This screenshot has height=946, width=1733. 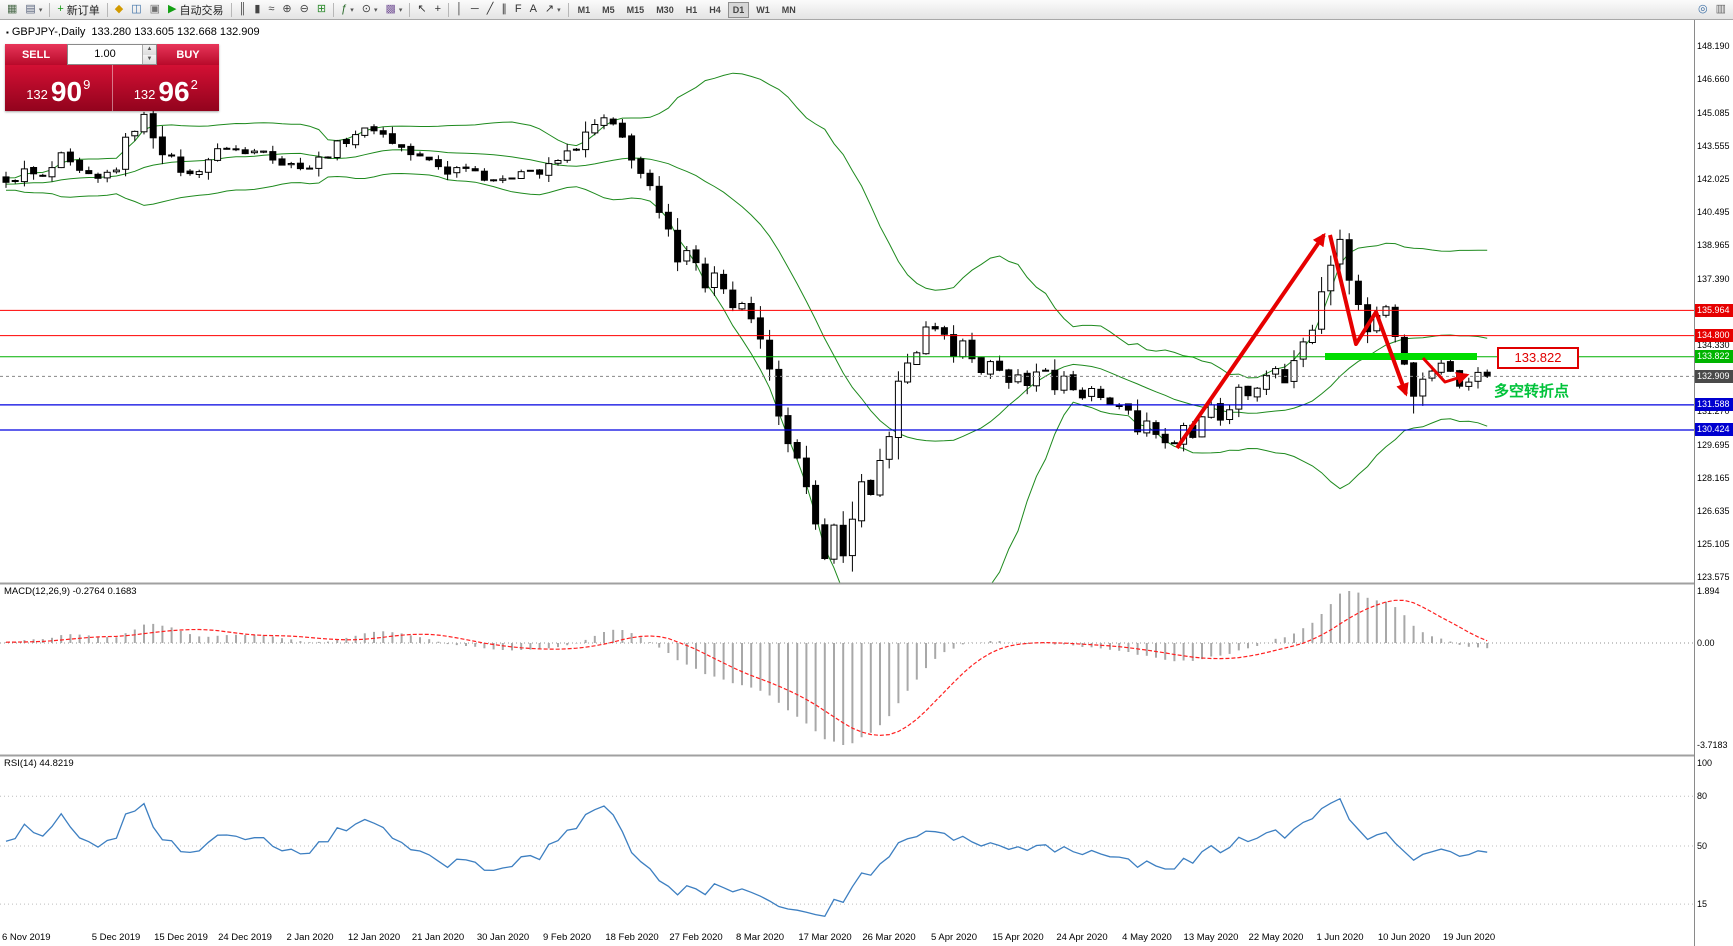 I want to click on volume-spinner: ▲ ▼, so click(x=149, y=54).